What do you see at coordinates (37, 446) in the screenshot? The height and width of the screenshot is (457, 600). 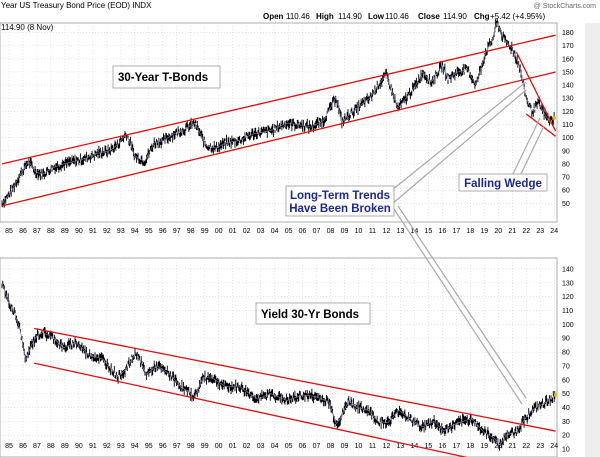 I see `bottom-x-tick-label: 87` at bounding box center [37, 446].